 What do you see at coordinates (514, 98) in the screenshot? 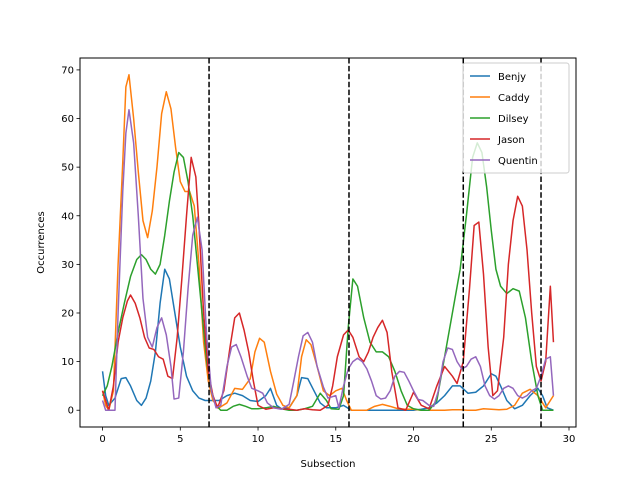
I see `legend-label-caddy: Caddy` at bounding box center [514, 98].